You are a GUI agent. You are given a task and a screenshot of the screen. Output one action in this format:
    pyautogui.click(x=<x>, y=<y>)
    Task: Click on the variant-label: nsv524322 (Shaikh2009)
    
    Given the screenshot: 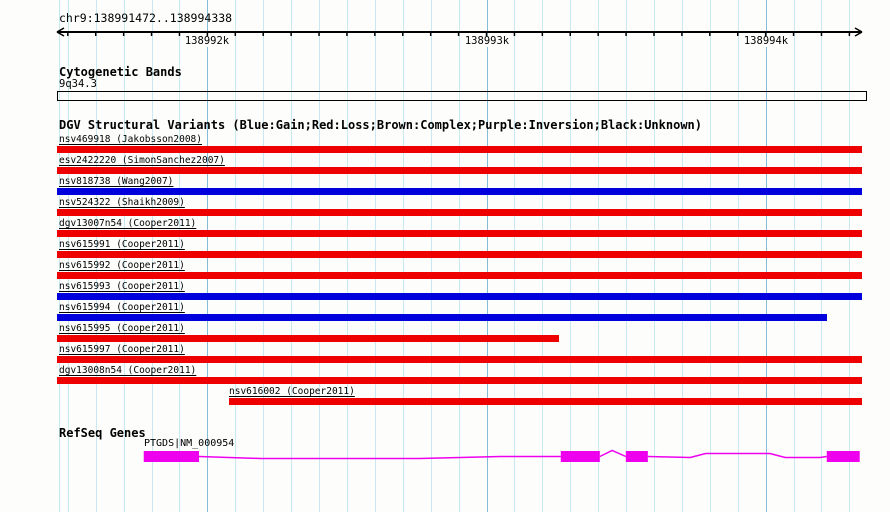 What is the action you would take?
    pyautogui.click(x=122, y=202)
    